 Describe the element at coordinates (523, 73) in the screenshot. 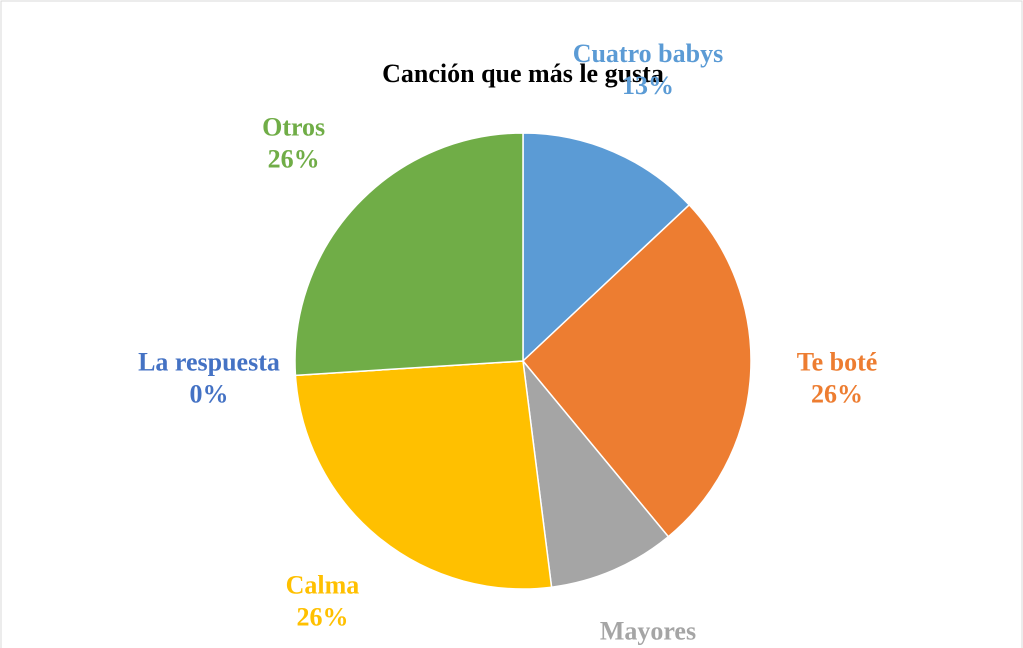

I see `chart-title: Canción que más le gusta` at that location.